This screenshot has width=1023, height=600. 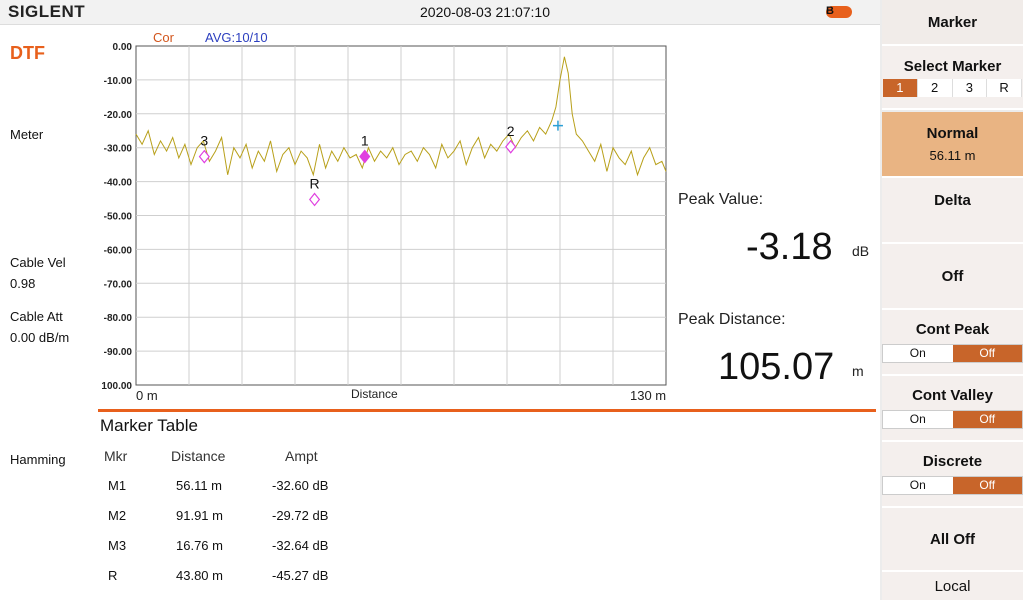 I want to click on table-divider, so click(x=487, y=410).